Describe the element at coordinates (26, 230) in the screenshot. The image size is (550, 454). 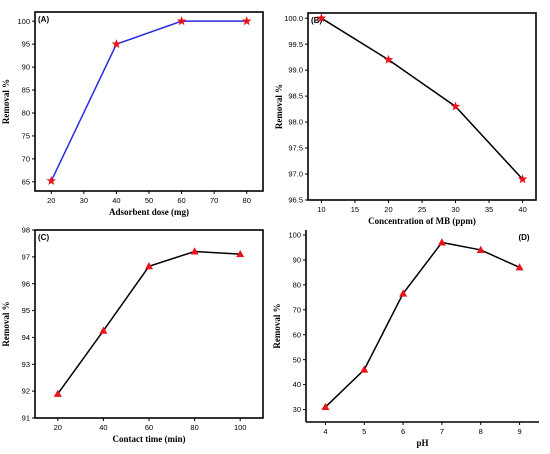
I see `y-tick-label: 98` at that location.